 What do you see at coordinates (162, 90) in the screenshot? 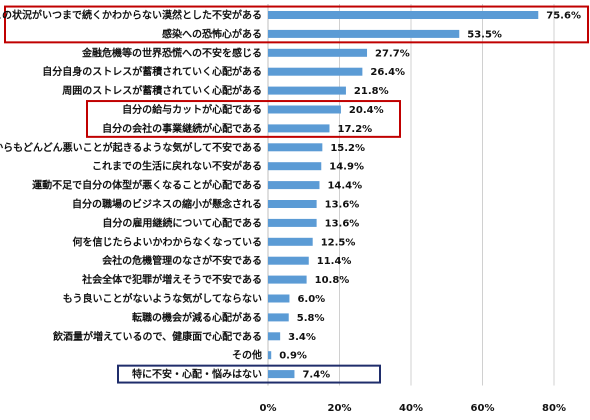
I see `category-label: 周囲のストレスが蓄積されていく心配がある` at bounding box center [162, 90].